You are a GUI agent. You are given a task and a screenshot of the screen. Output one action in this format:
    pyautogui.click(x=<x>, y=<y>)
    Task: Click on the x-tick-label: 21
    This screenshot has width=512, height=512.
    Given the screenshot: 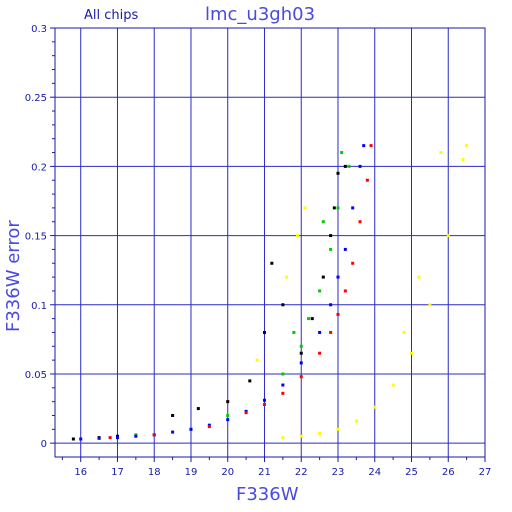 What is the action you would take?
    pyautogui.click(x=264, y=472)
    